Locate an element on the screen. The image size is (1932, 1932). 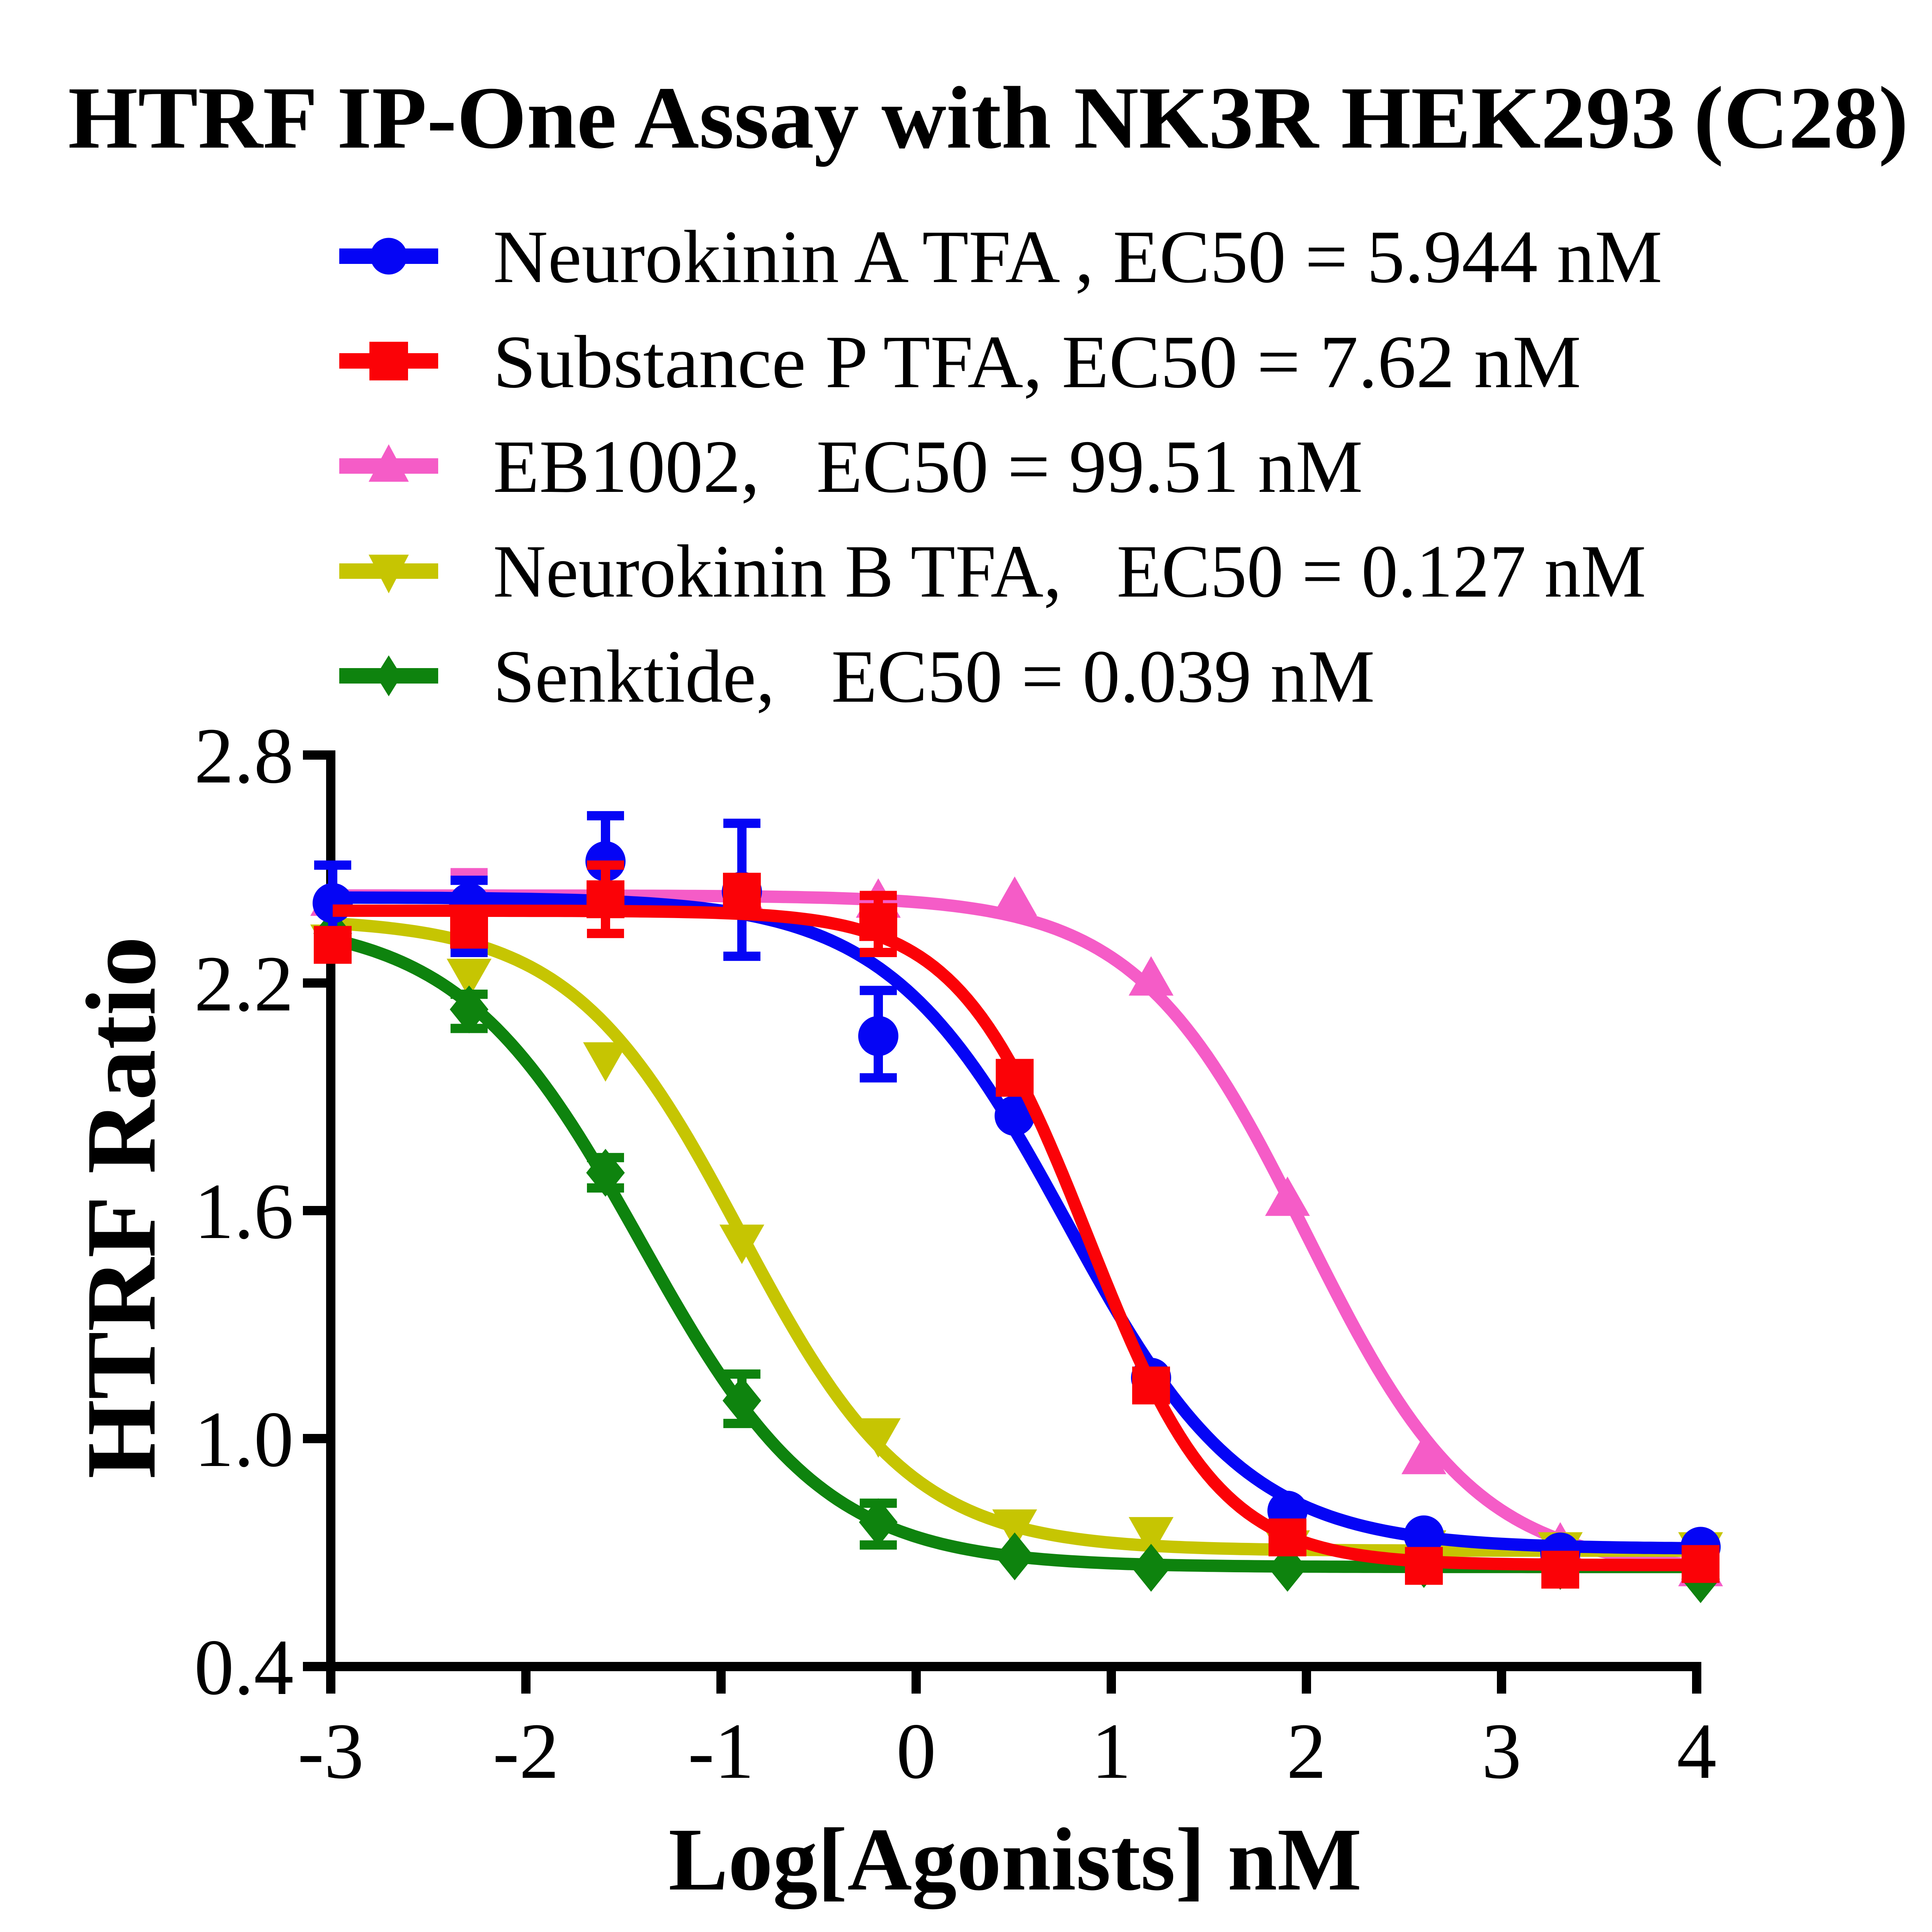
svg-text:Neurokinin A TFA , EC50 = 5.94: Neurokinin A TFA , EC50 = 5.944 nM is located at coordinates (1077, 257).